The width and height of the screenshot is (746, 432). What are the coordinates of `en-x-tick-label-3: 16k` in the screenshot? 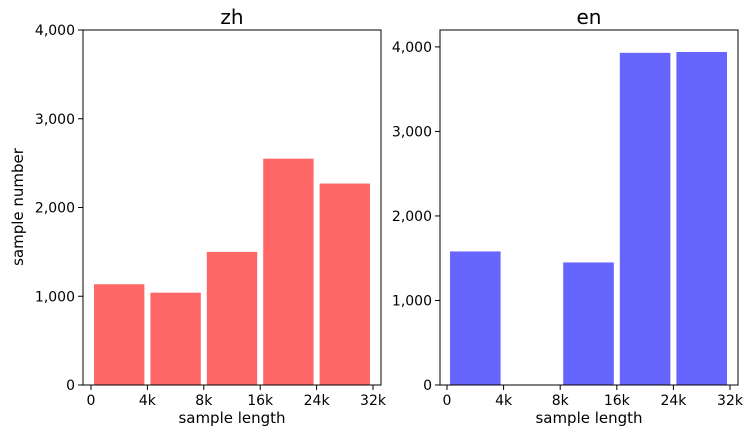 It's located at (617, 401).